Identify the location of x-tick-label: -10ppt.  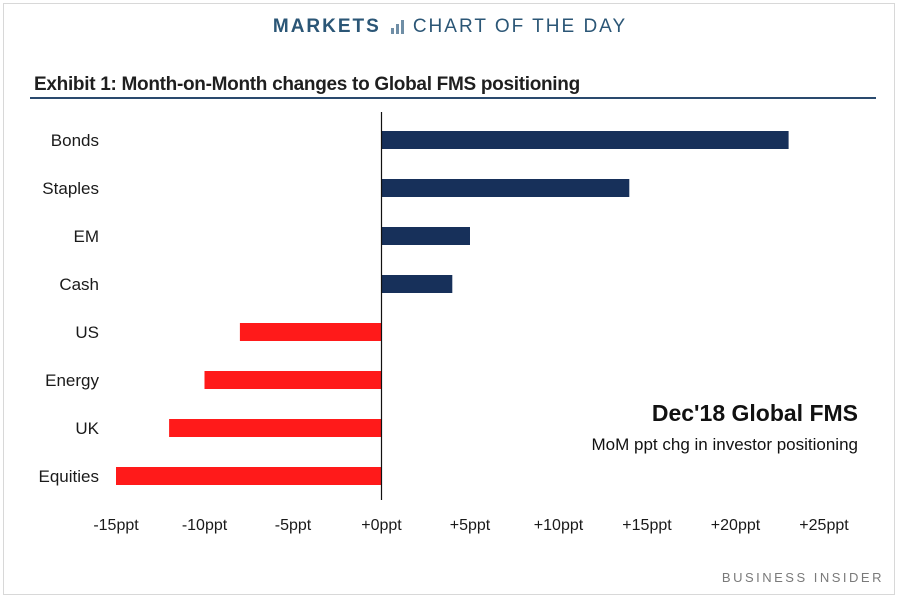
(205, 525).